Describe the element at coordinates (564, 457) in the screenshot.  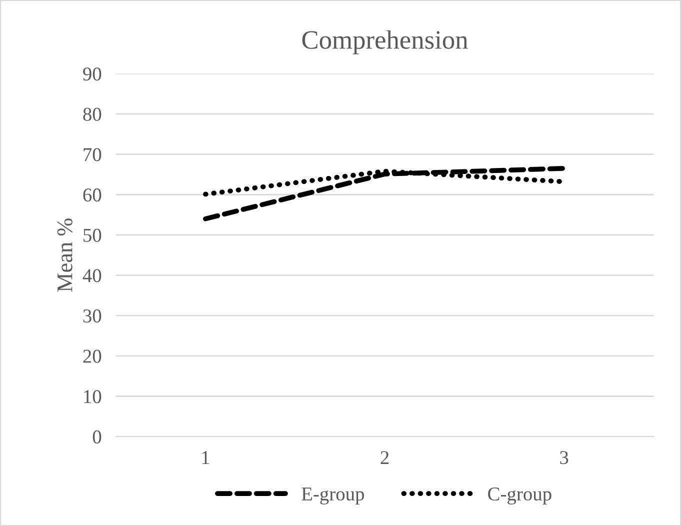
I see `x-tick-label: 3` at that location.